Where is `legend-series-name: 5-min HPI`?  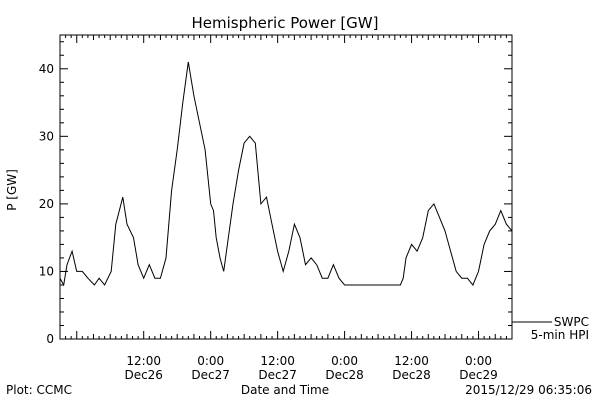
legend-series-name: 5-min HPI is located at coordinates (560, 335).